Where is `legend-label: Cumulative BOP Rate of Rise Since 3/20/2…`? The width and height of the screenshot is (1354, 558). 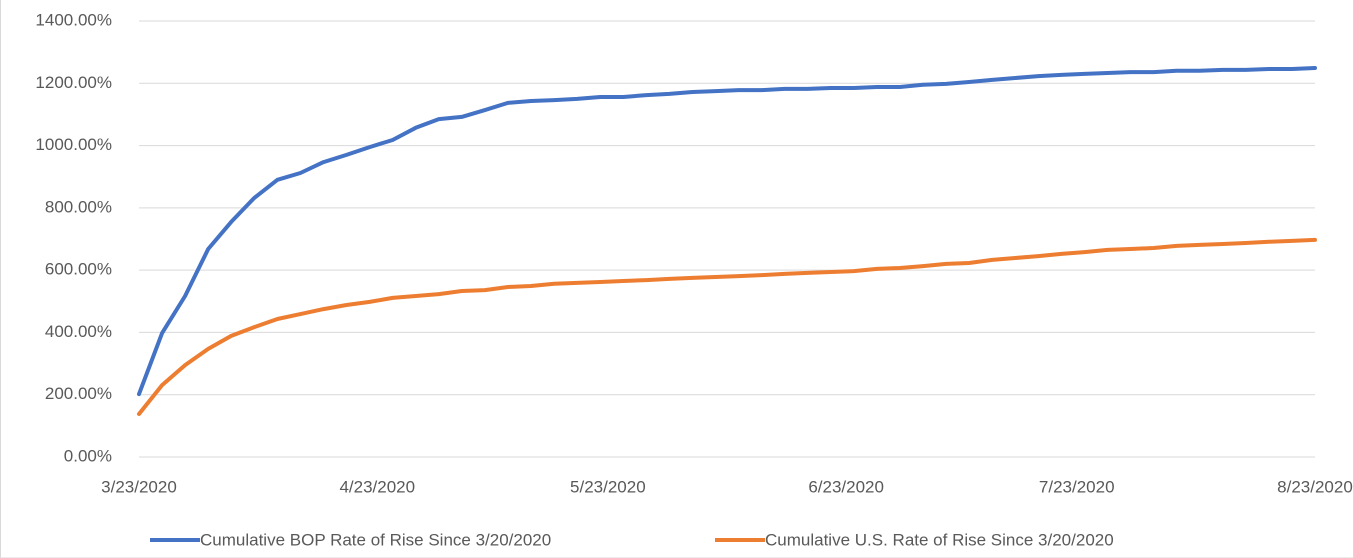 legend-label: Cumulative BOP Rate of Rise Since 3/20/2… is located at coordinates (375, 539).